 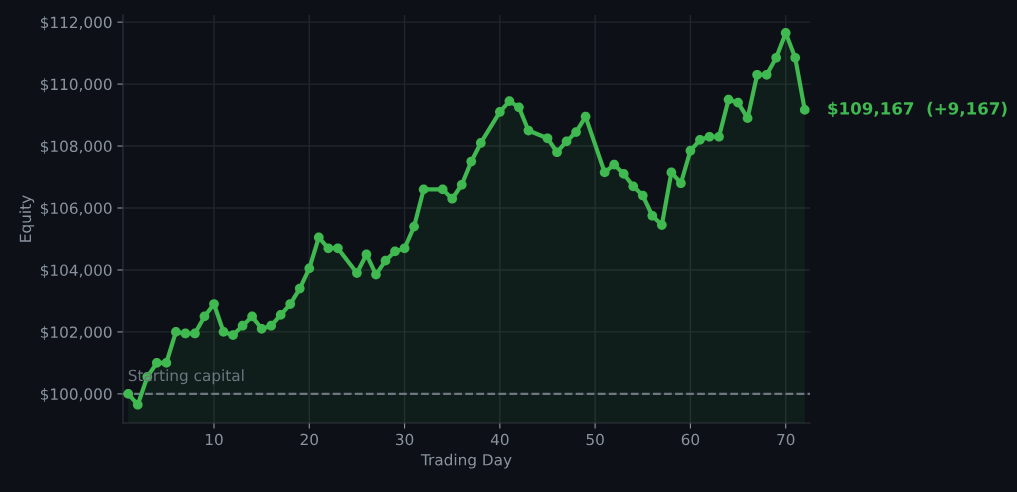 I want to click on y-tick-label: $112,000, so click(x=76, y=23).